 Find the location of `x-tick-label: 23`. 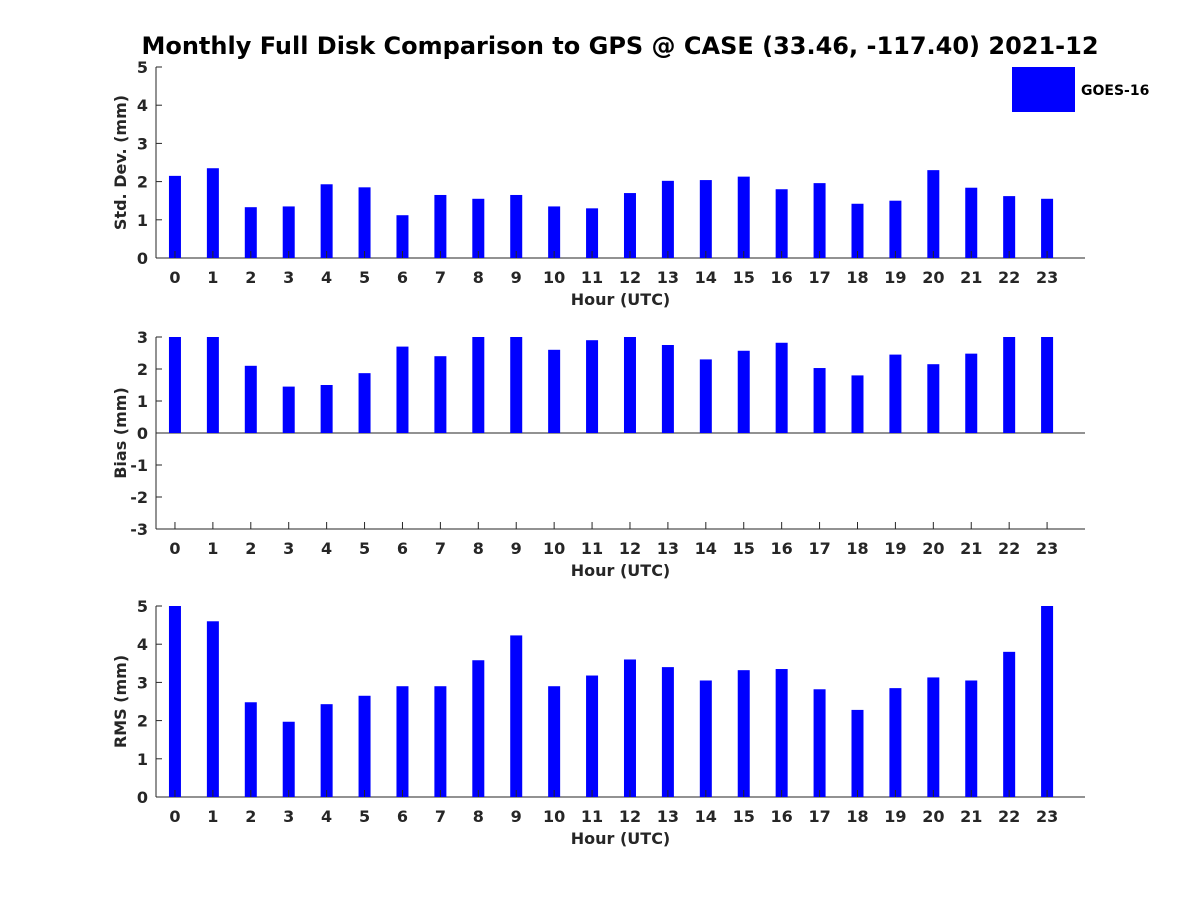

x-tick-label: 23 is located at coordinates (1047, 277).